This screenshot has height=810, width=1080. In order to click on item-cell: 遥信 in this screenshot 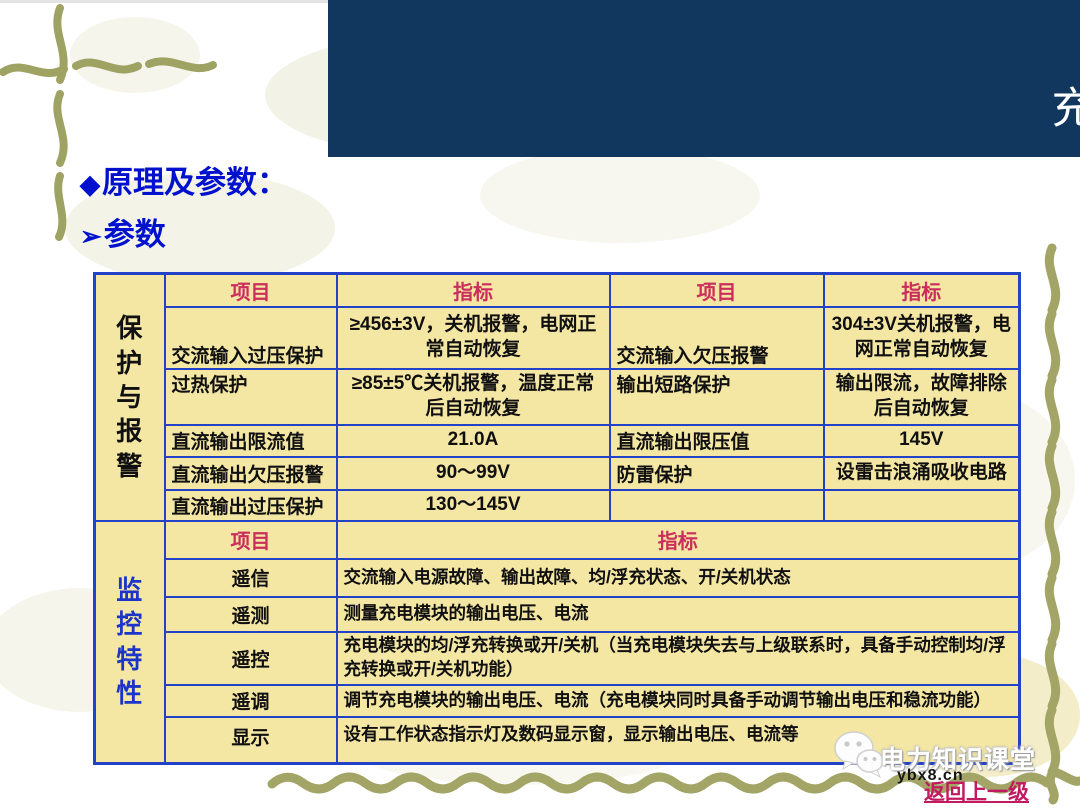, I will do `click(250, 577)`.